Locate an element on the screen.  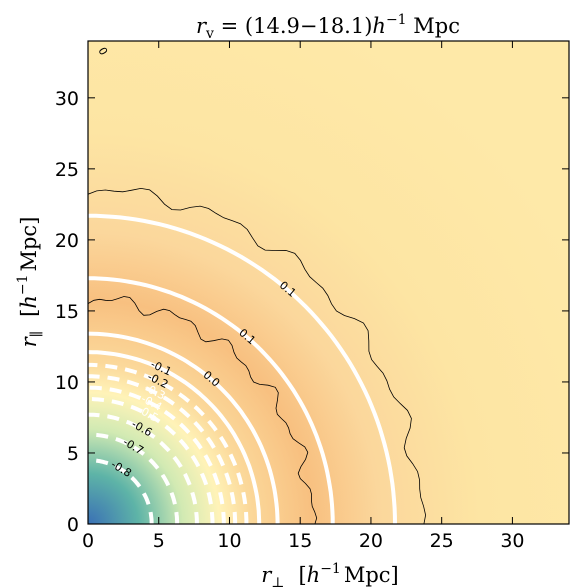
x-axis-label: r⊥ [h−1 Mpc] is located at coordinates (330, 574).